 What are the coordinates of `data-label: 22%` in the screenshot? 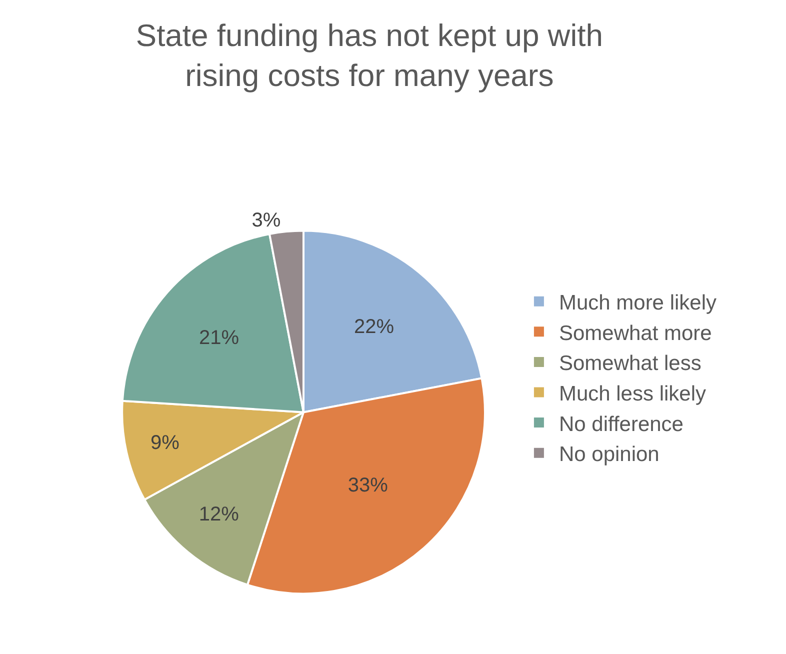 It's located at (374, 327).